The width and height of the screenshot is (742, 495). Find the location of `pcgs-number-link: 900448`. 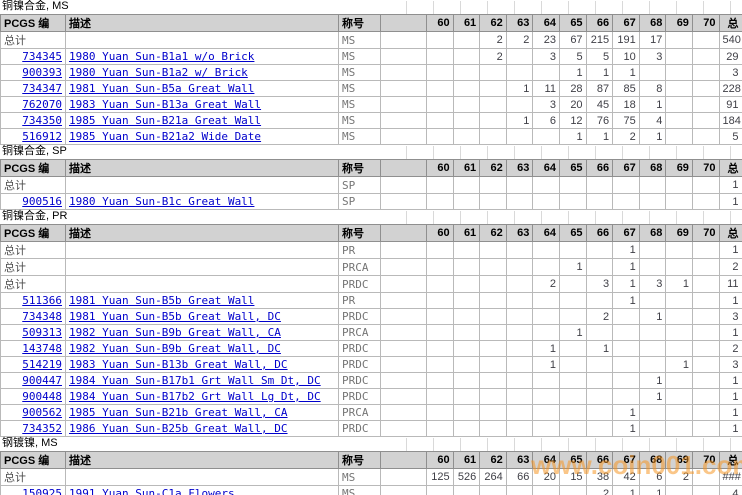

pcgs-number-link: 900448 is located at coordinates (33, 396).